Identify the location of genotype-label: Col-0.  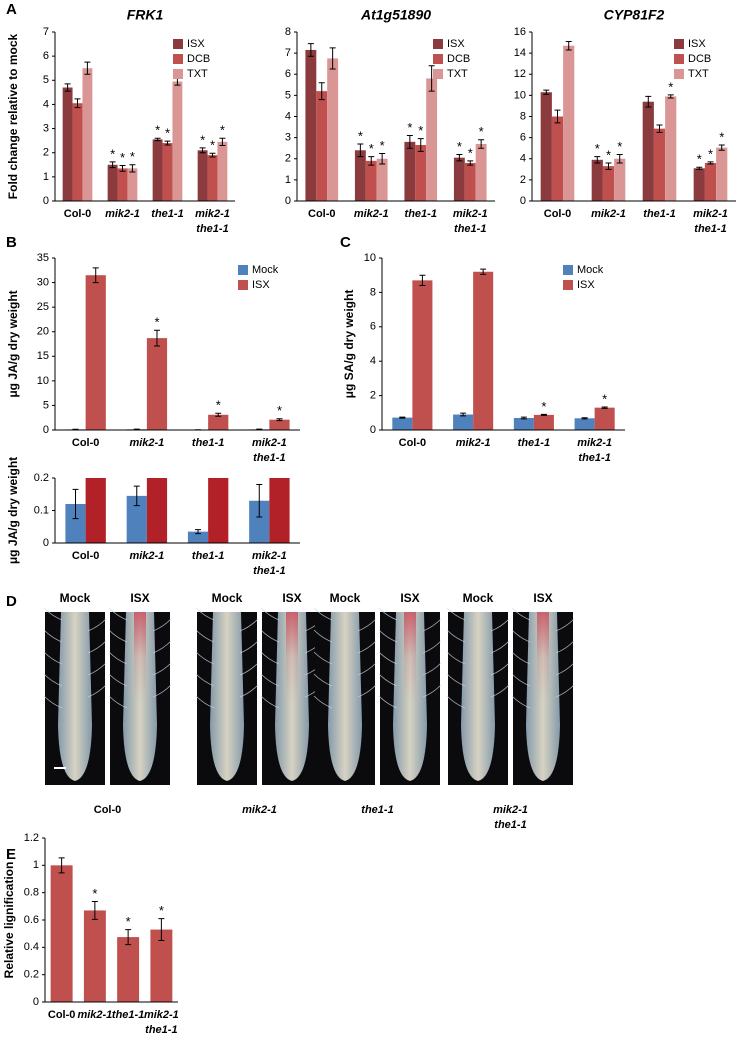
(108, 810).